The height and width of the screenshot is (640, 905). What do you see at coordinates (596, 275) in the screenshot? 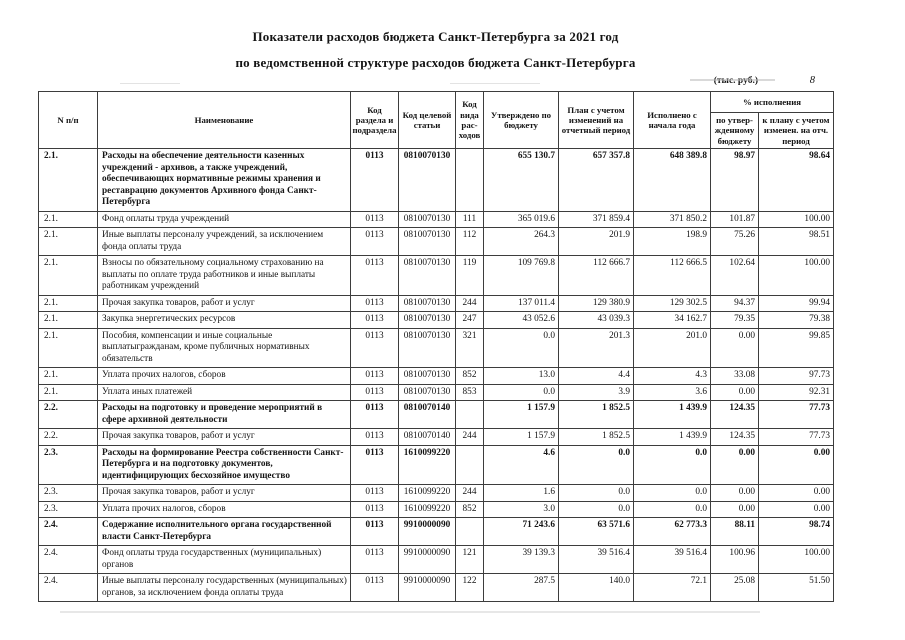
I see `plan-adjusted-value: 112 666.7` at bounding box center [596, 275].